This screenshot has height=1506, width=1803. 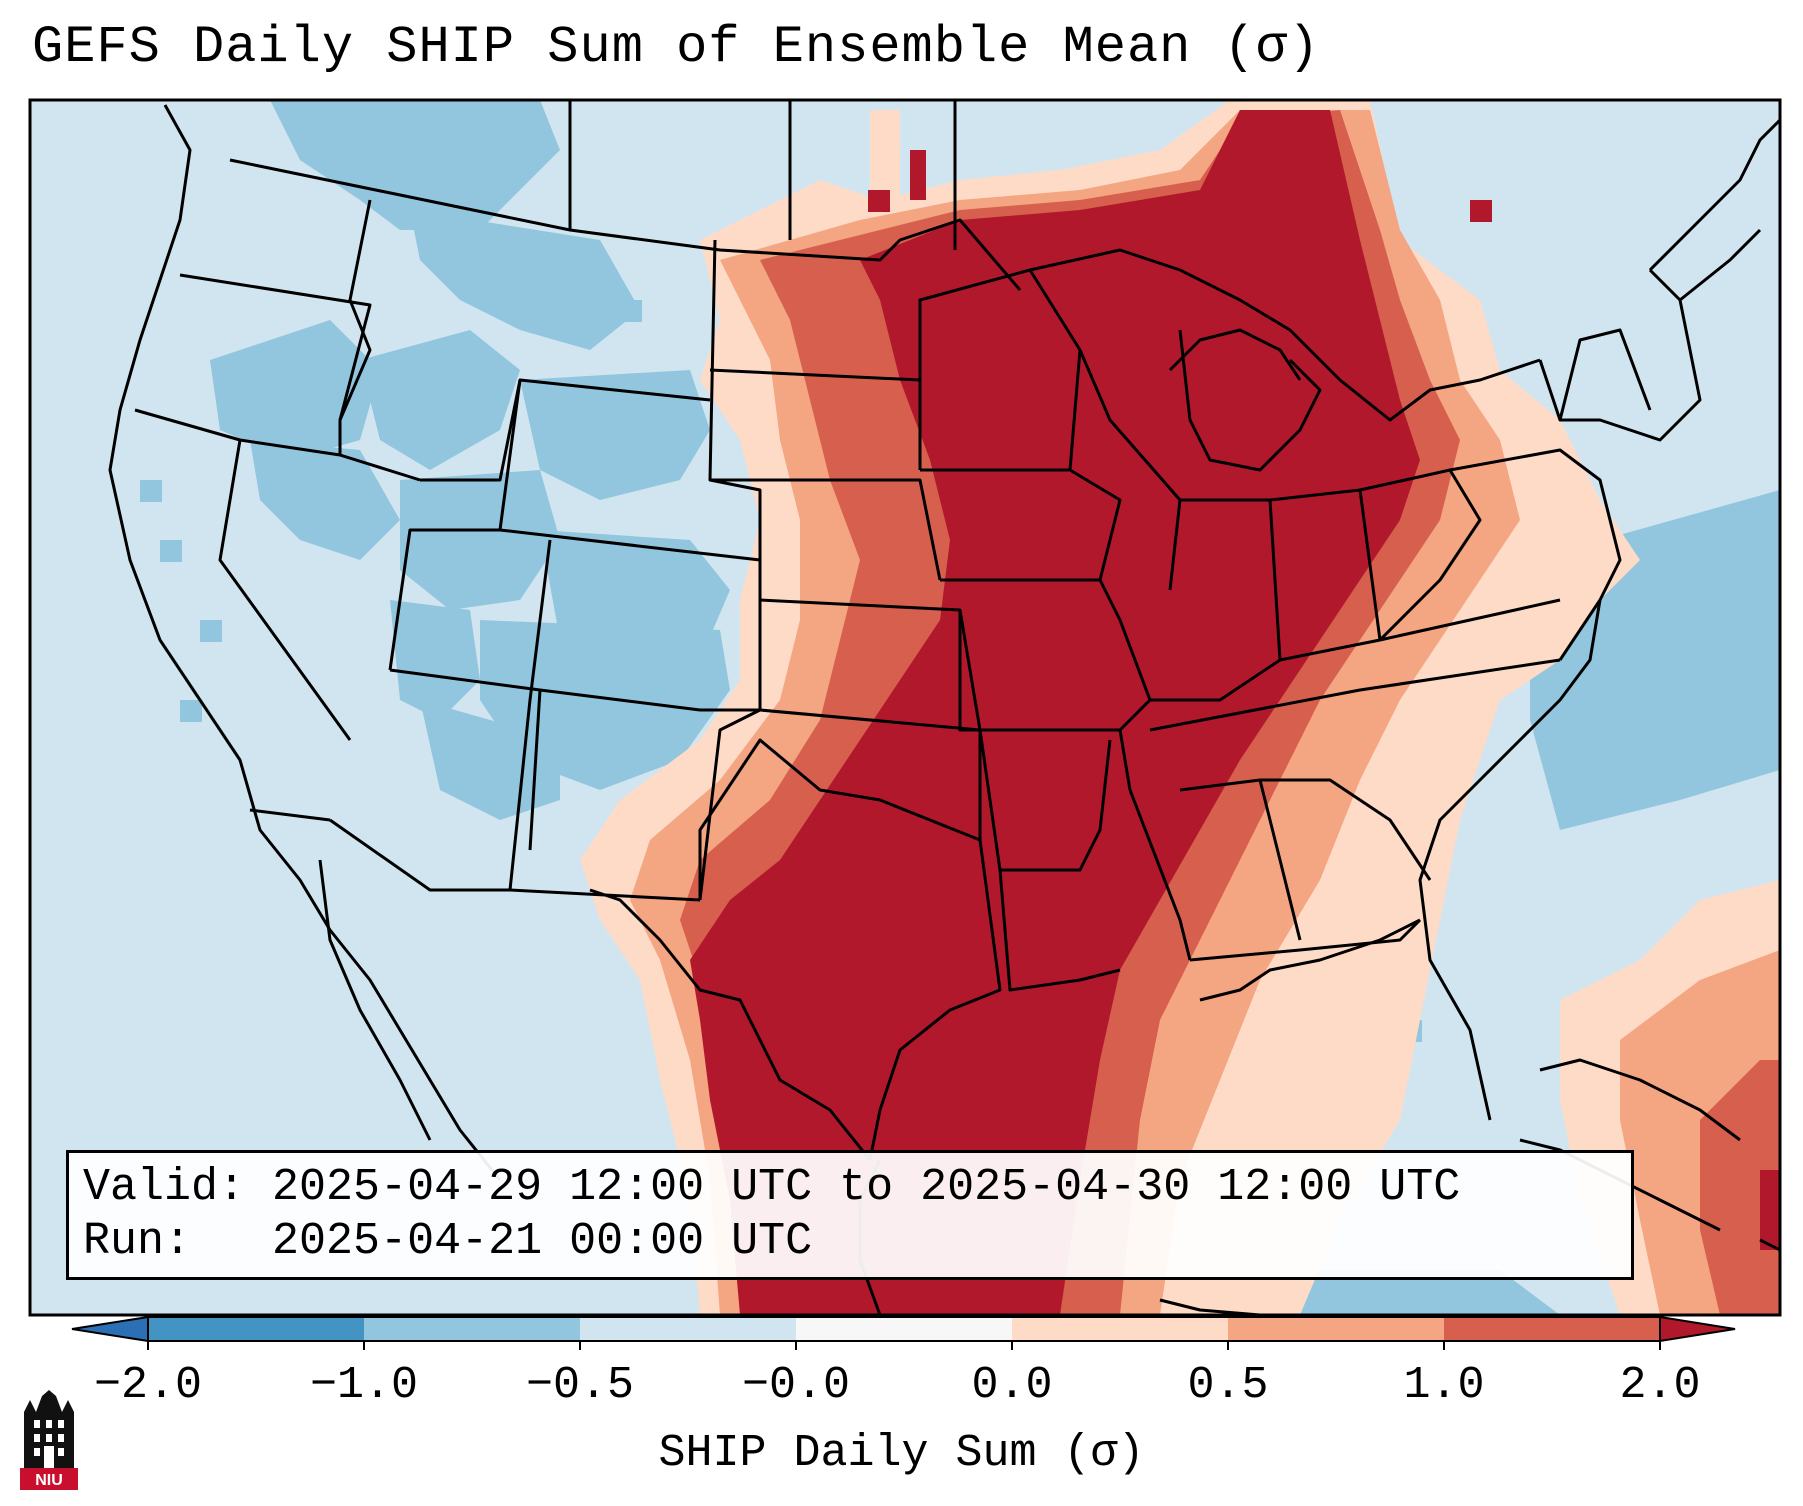 I want to click on colorbar, so click(x=903, y=1332).